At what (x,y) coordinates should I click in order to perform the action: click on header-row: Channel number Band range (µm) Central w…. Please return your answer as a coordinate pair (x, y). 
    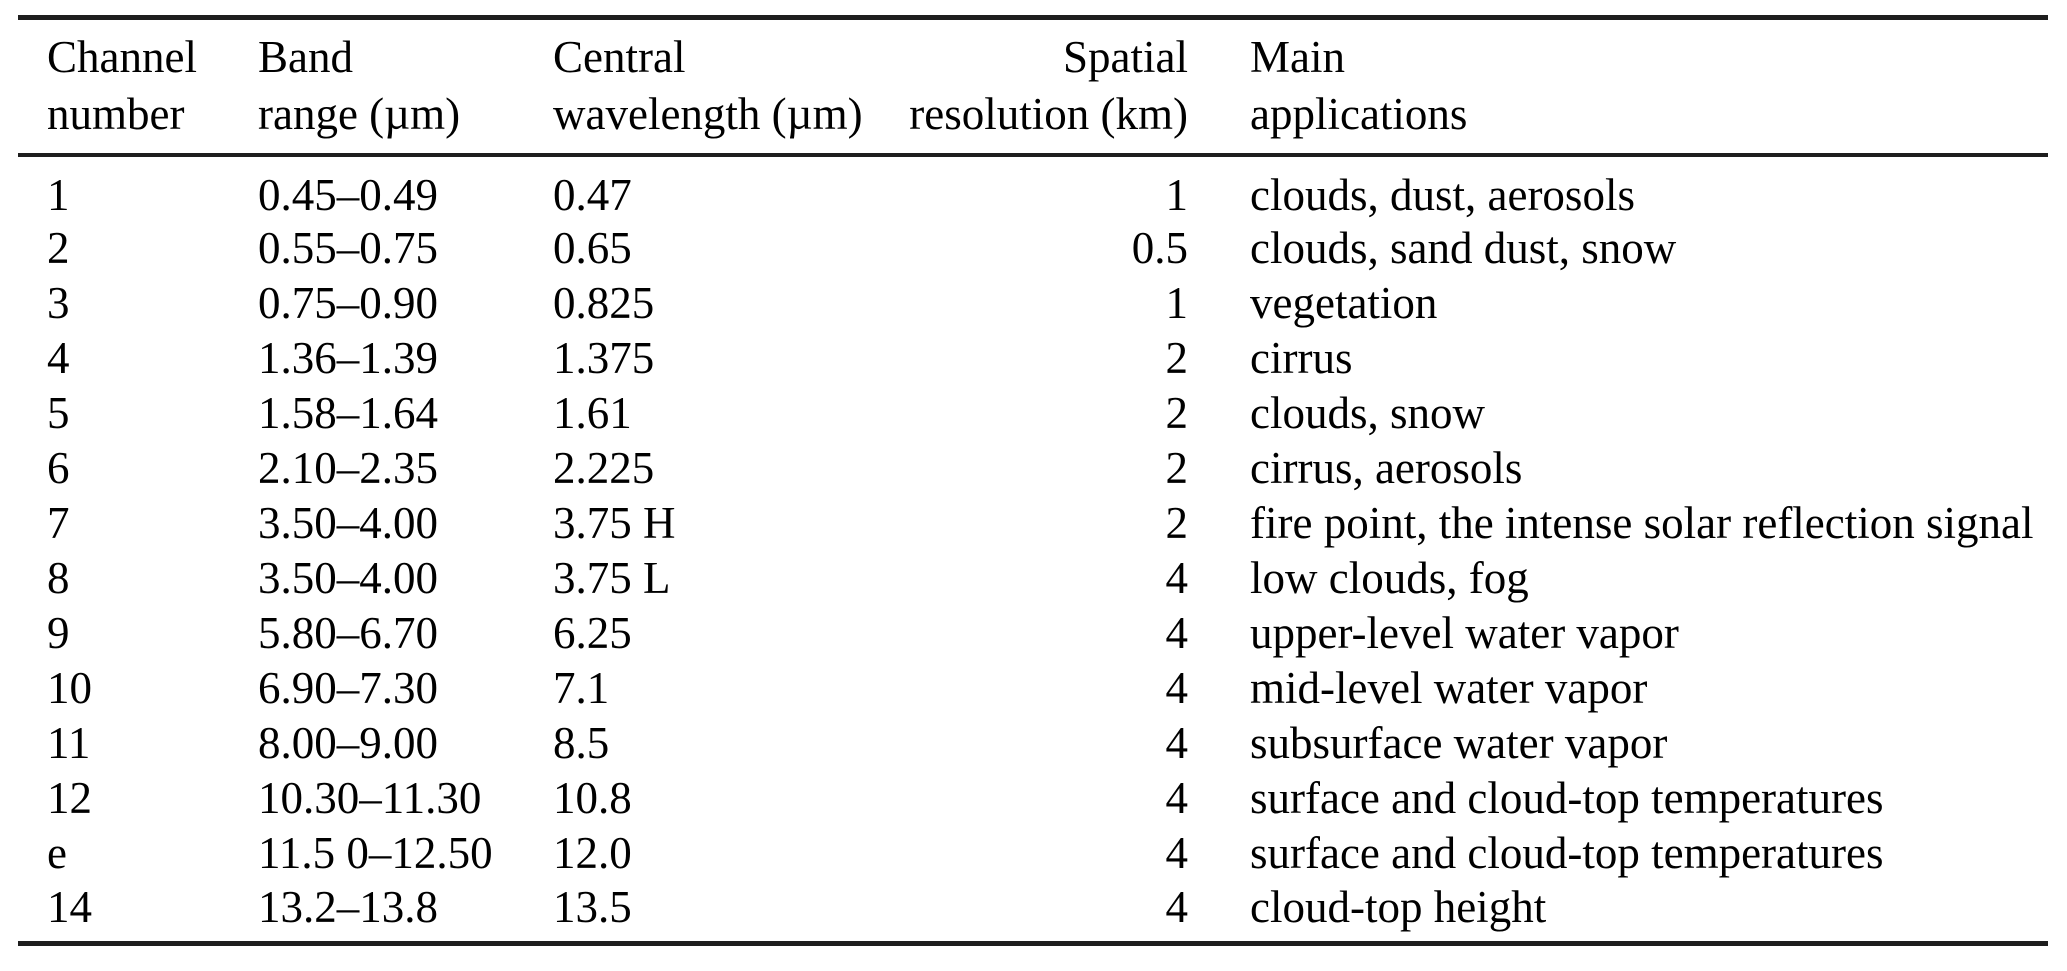
    Looking at the image, I should click on (1033, 87).